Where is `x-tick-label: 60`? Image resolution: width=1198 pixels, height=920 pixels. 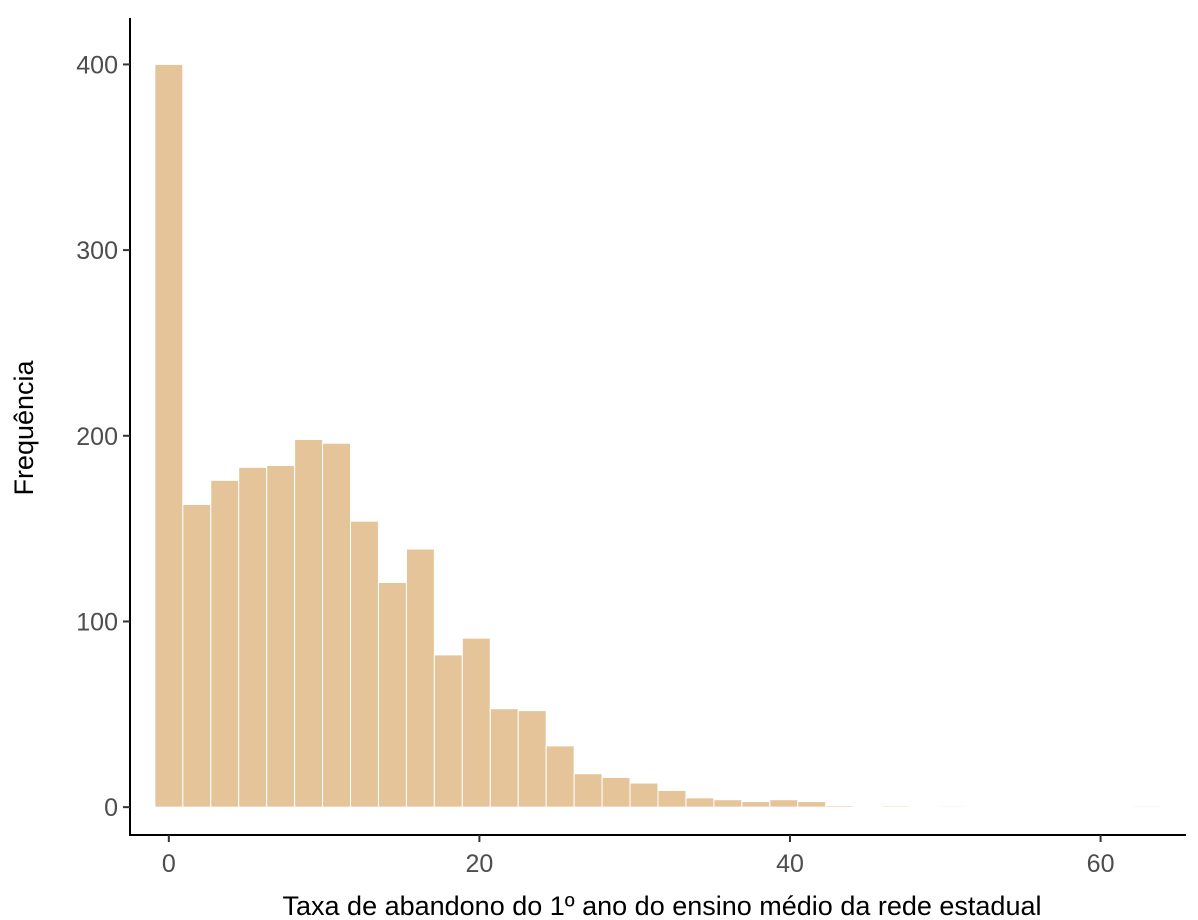 x-tick-label: 60 is located at coordinates (1101, 864).